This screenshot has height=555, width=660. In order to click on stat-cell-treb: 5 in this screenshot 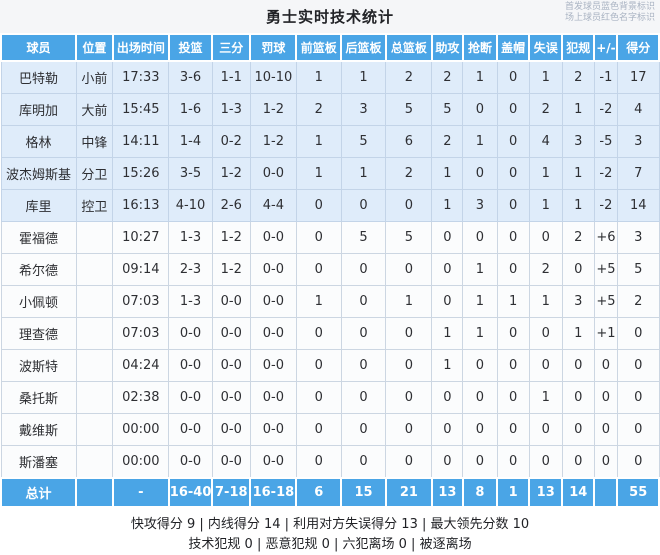, I will do `click(409, 237)`.